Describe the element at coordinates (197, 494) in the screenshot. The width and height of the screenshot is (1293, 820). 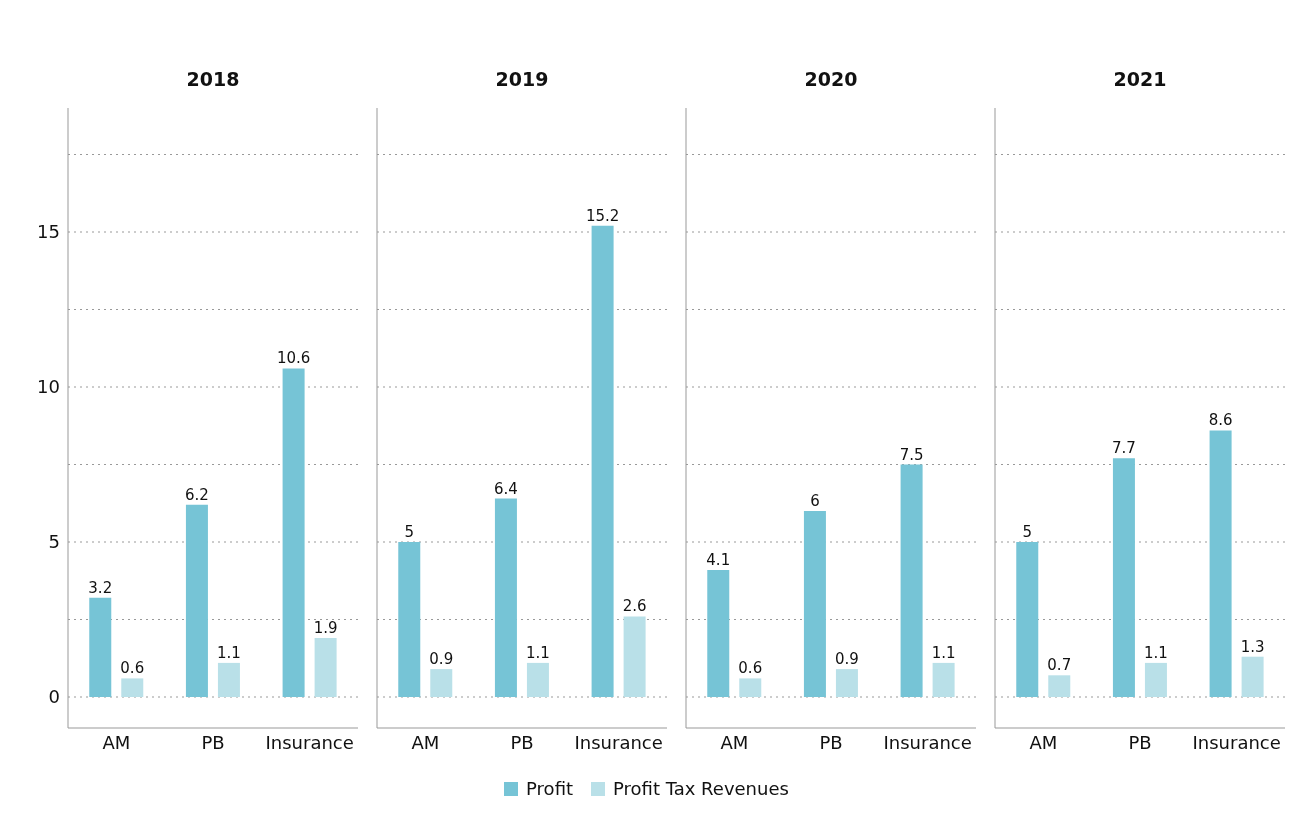
I see `data-label: 6.2` at that location.